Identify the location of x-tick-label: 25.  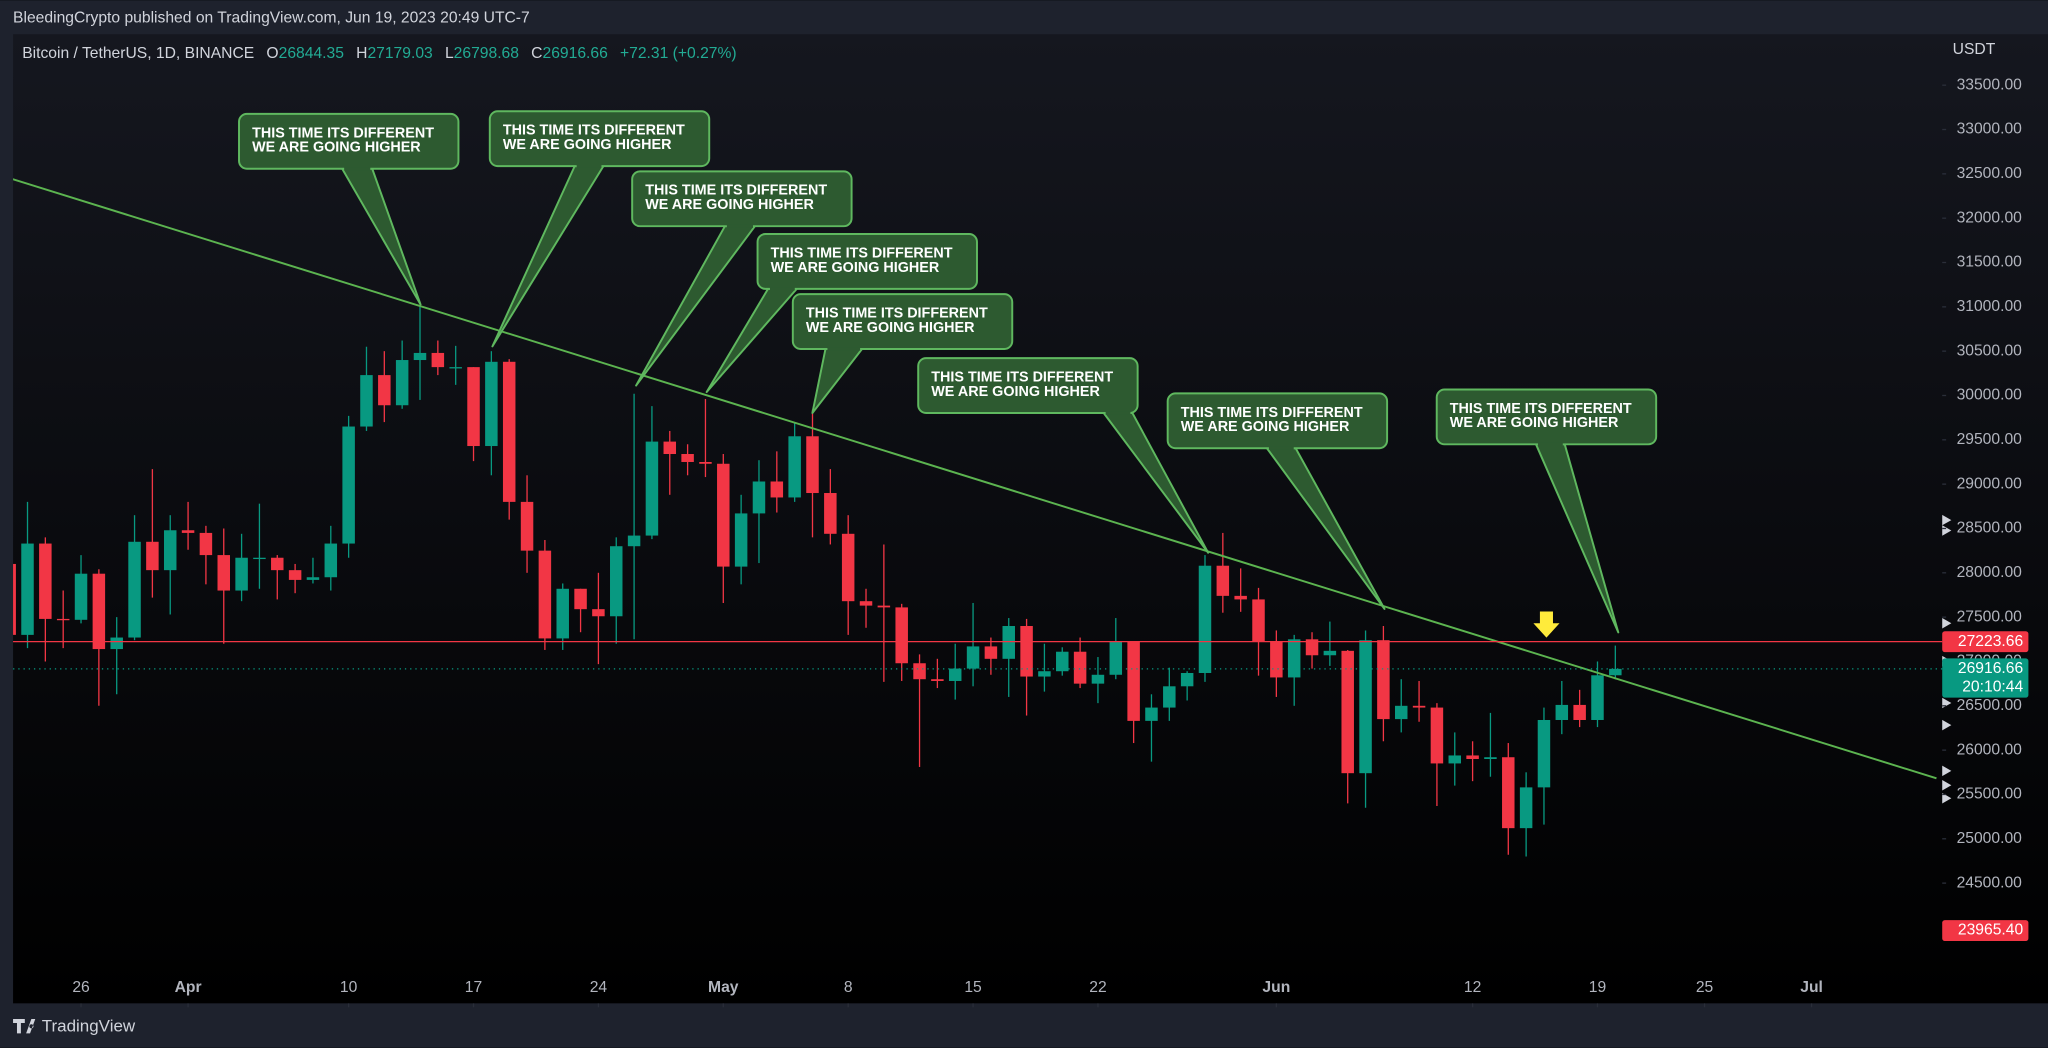
(1705, 987).